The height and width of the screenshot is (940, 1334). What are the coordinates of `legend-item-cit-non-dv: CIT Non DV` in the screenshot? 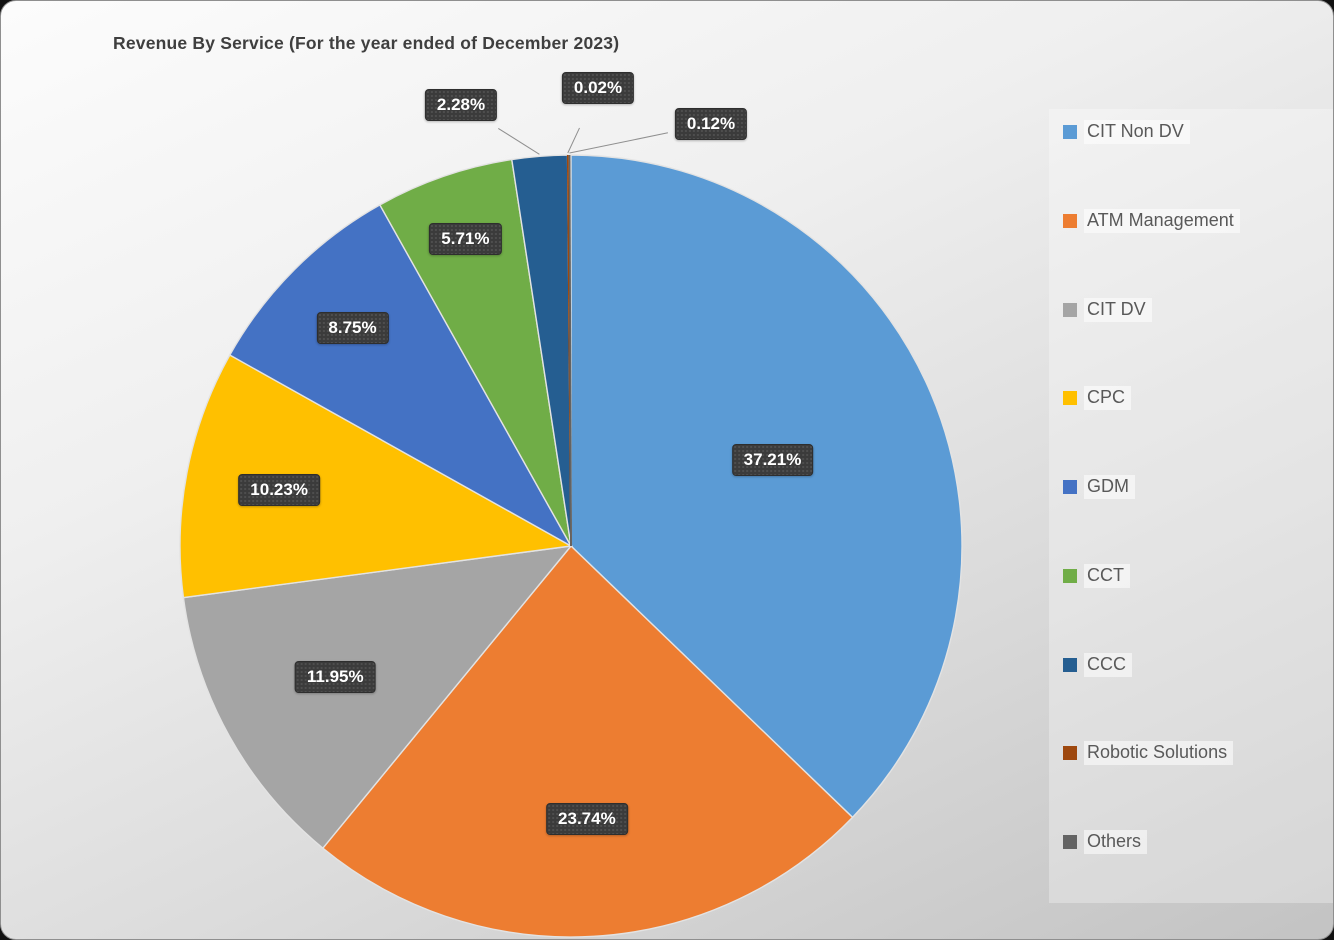 It's located at (1126, 132).